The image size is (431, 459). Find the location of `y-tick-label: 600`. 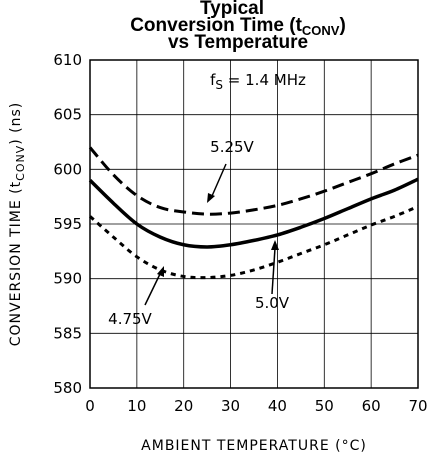

y-tick-label: 600 is located at coordinates (67, 169).